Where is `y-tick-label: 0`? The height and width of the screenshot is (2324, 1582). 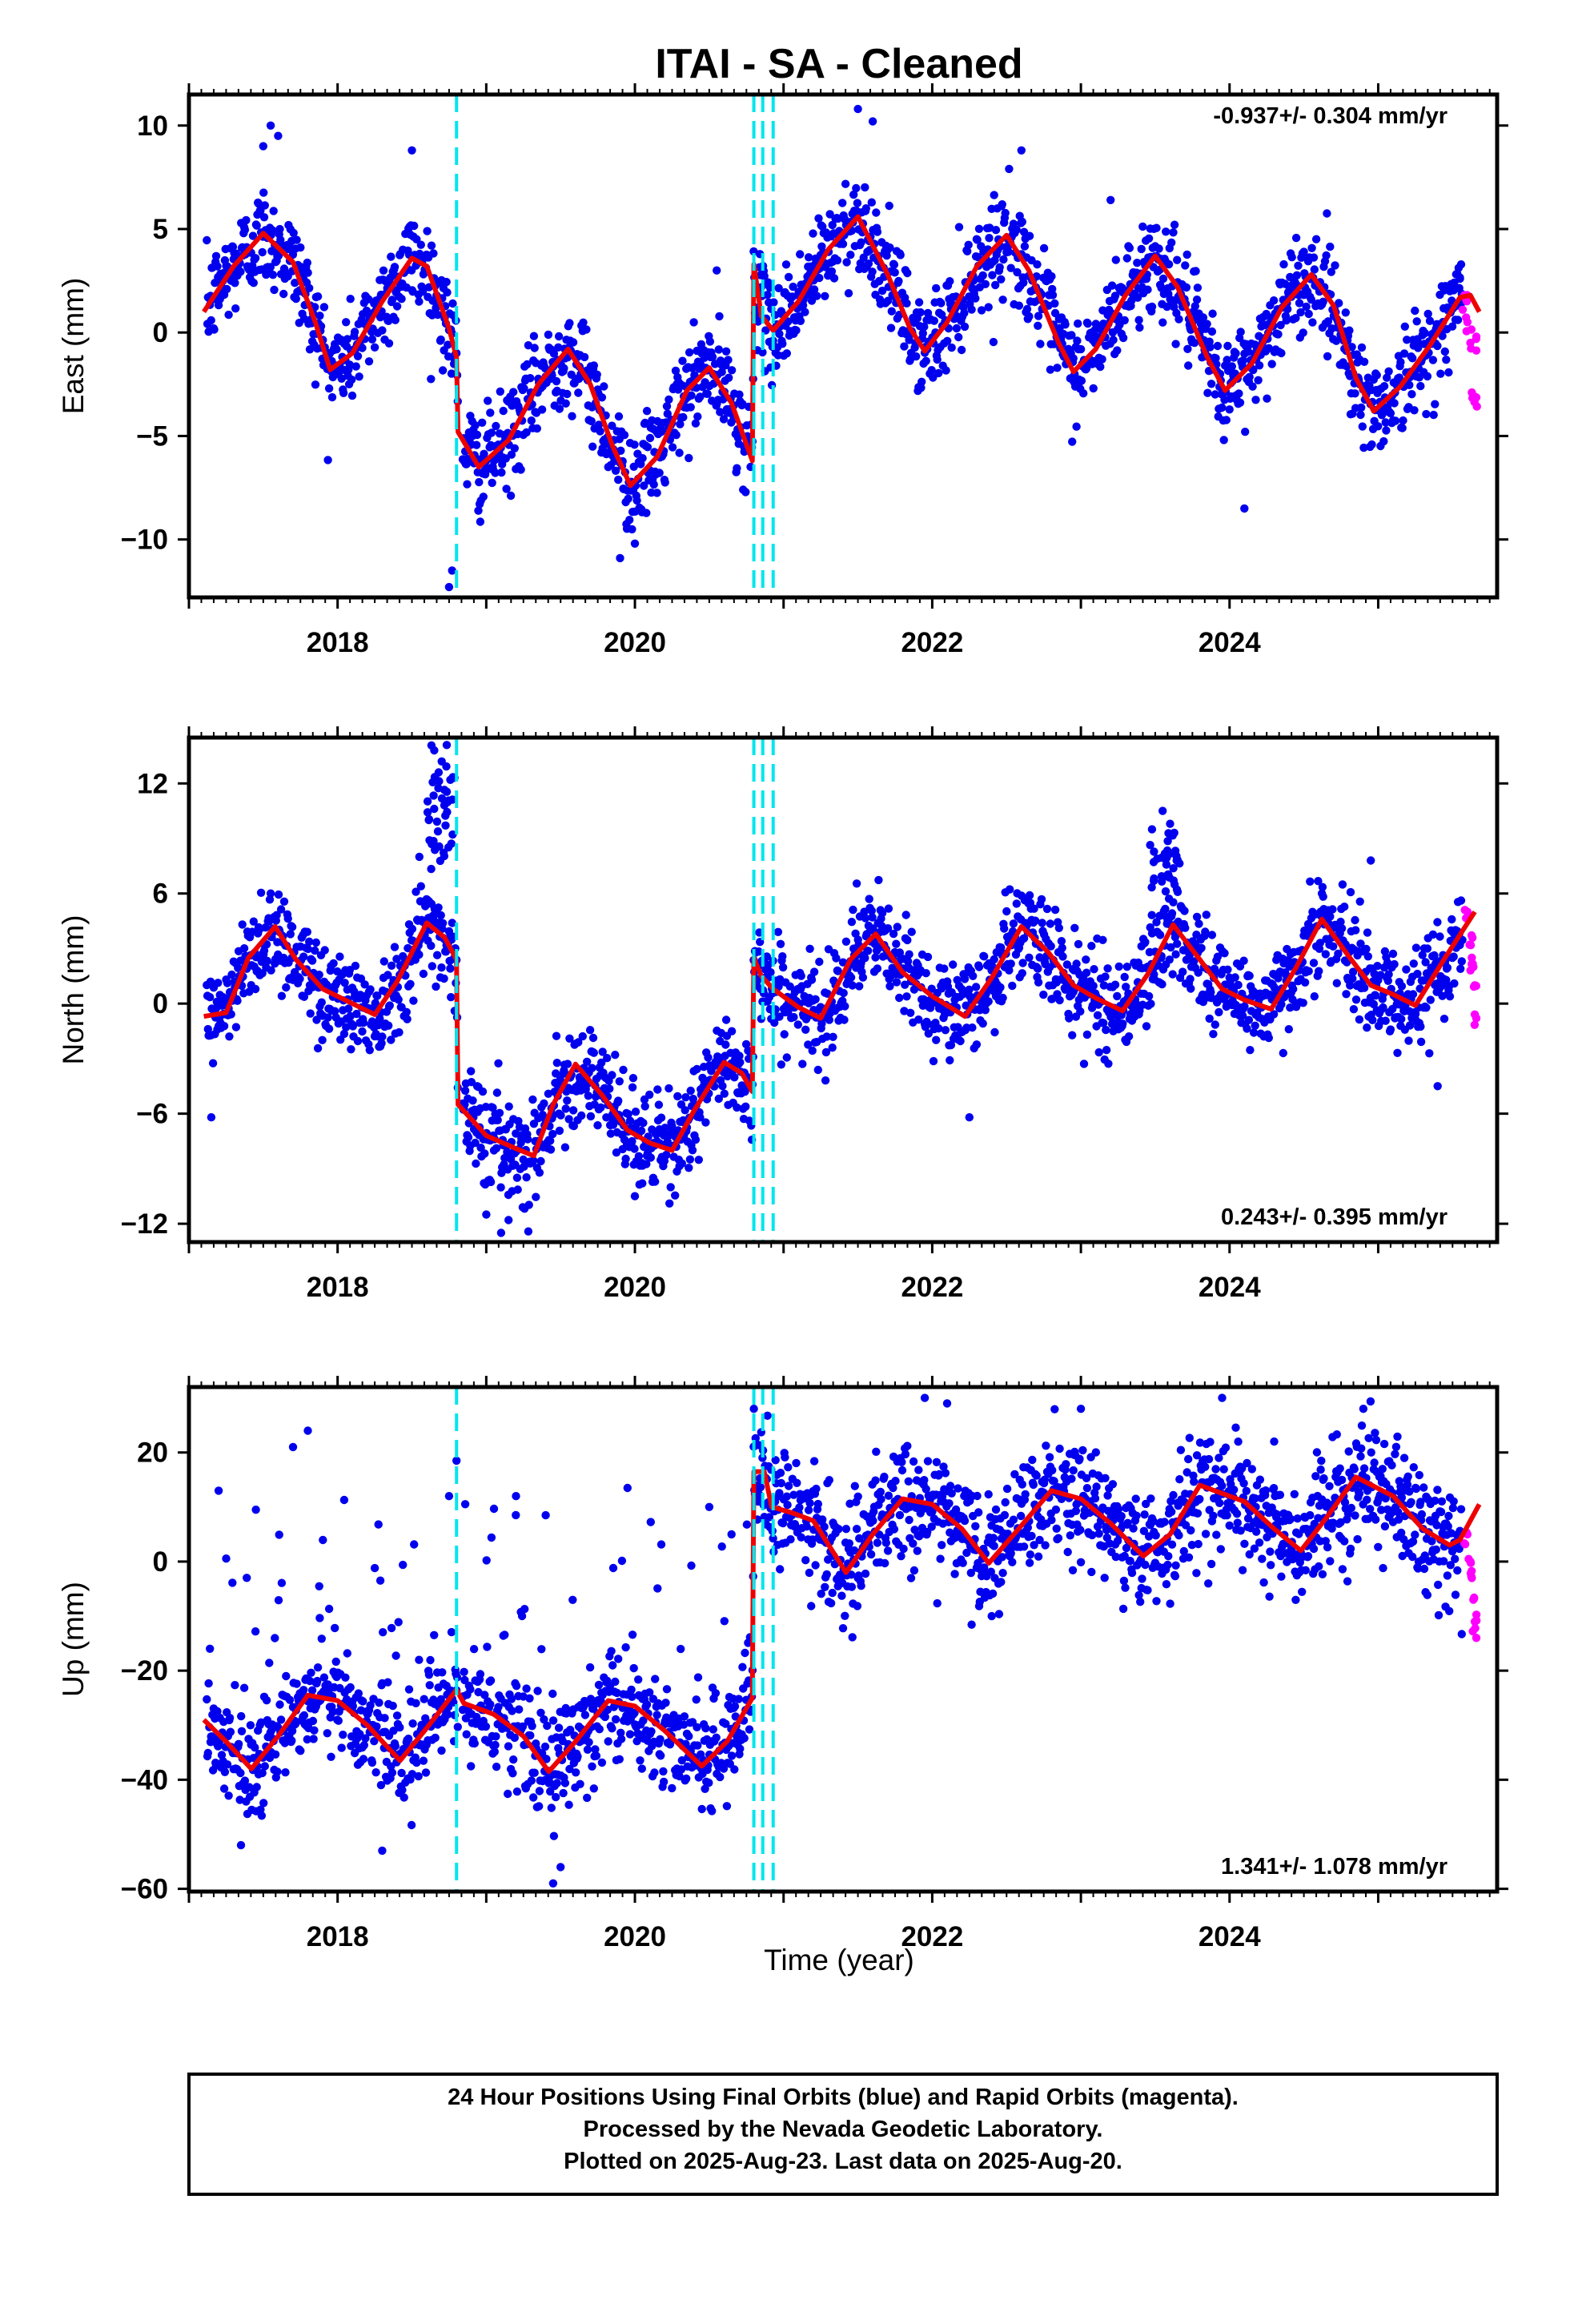
y-tick-label: 0 is located at coordinates (161, 1003).